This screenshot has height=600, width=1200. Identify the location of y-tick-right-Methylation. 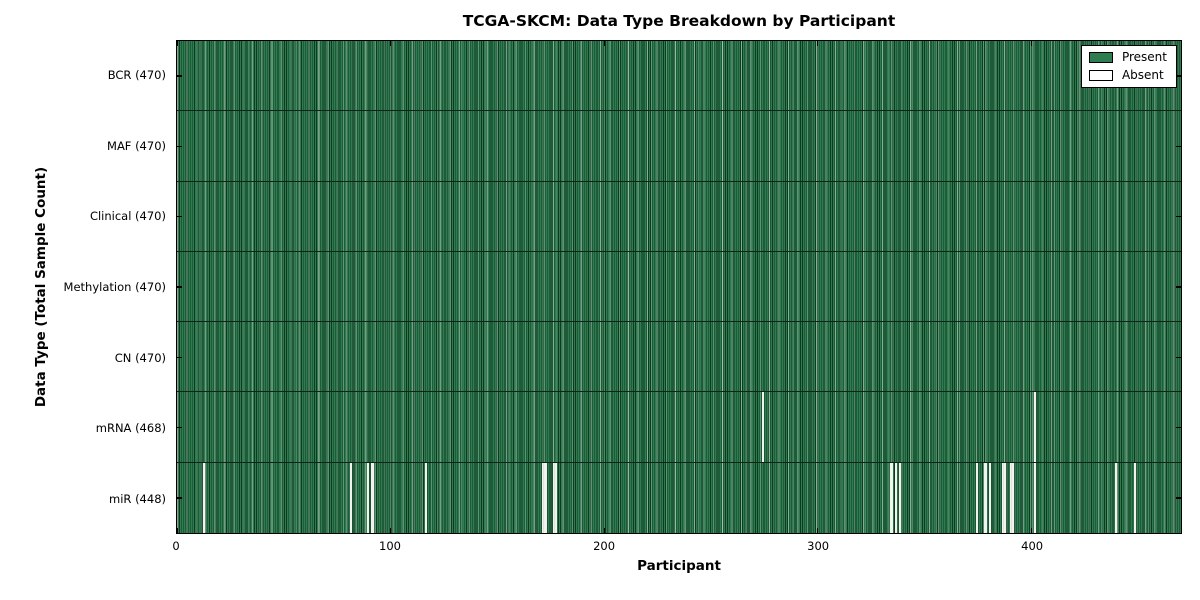
(1178, 287).